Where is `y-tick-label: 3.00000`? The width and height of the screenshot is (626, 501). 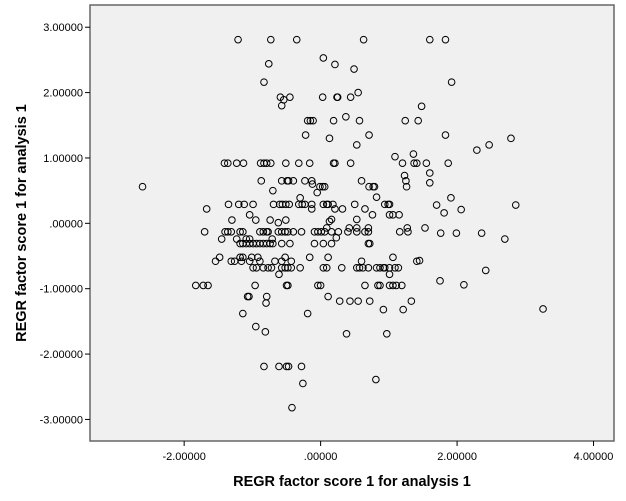 y-tick-label: 3.00000 is located at coordinates (63, 28).